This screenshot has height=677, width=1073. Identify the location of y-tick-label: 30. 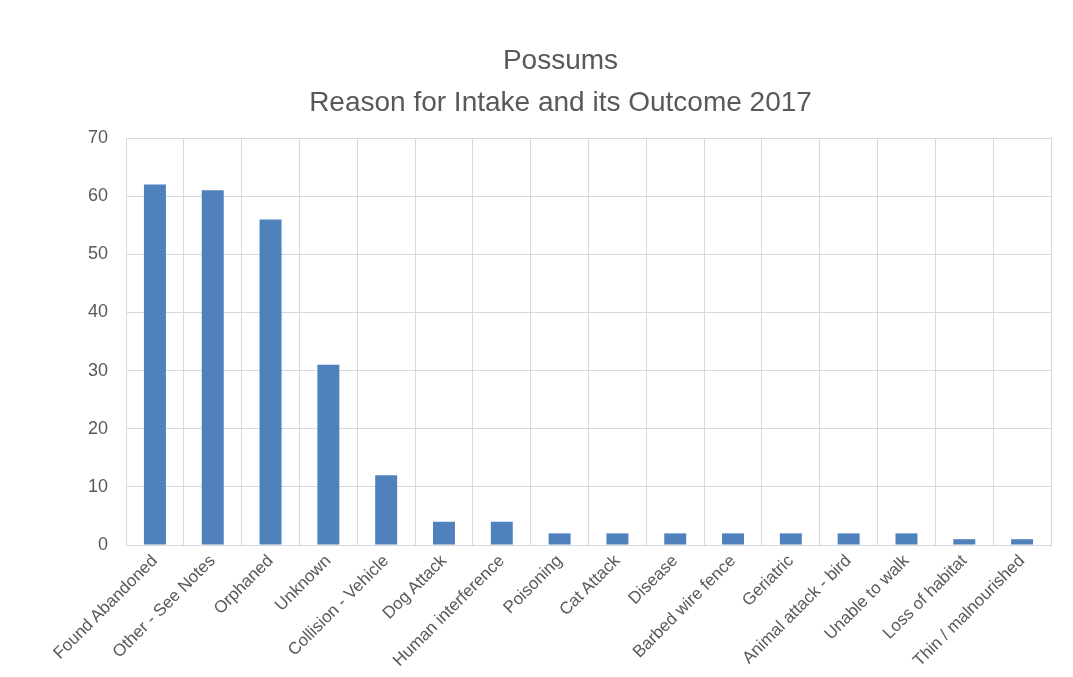
(98, 369).